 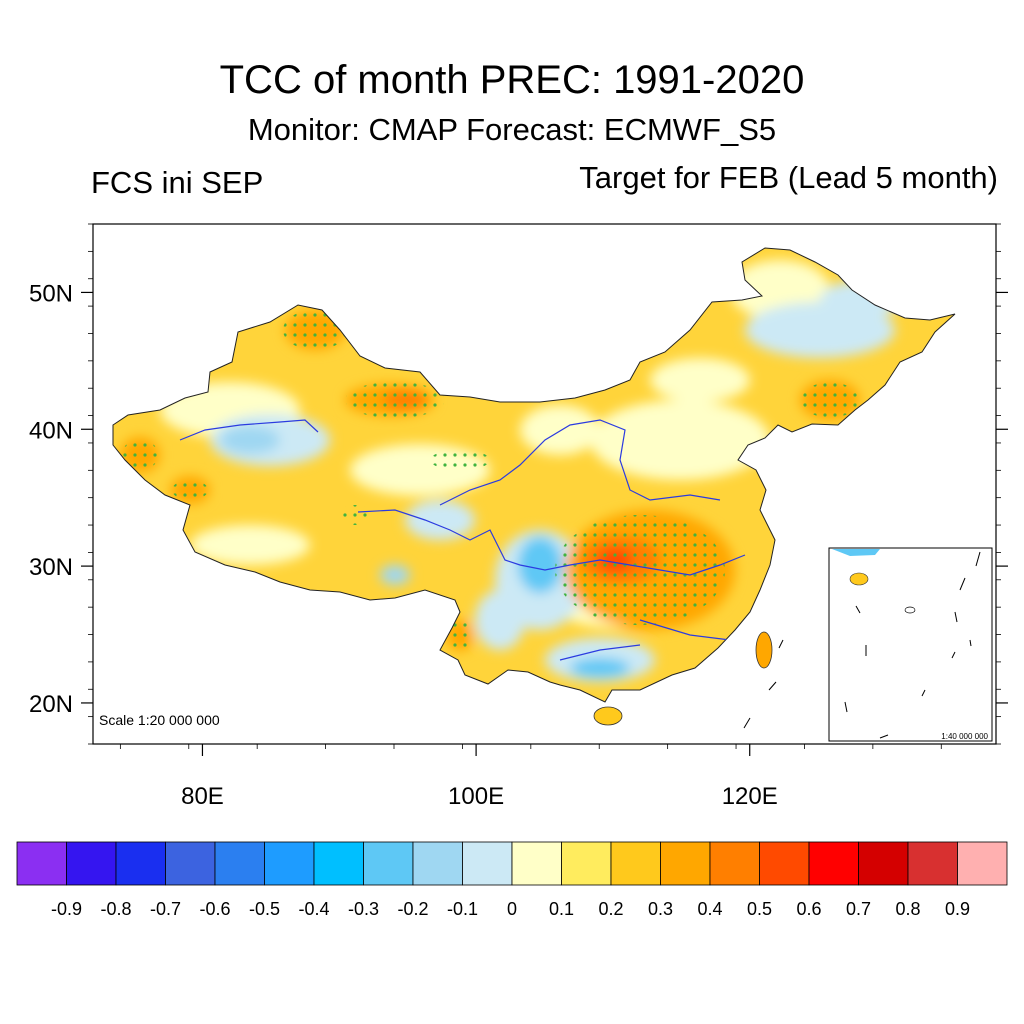 I want to click on inset-scale-label: 1:40 000 000, so click(x=964, y=736).